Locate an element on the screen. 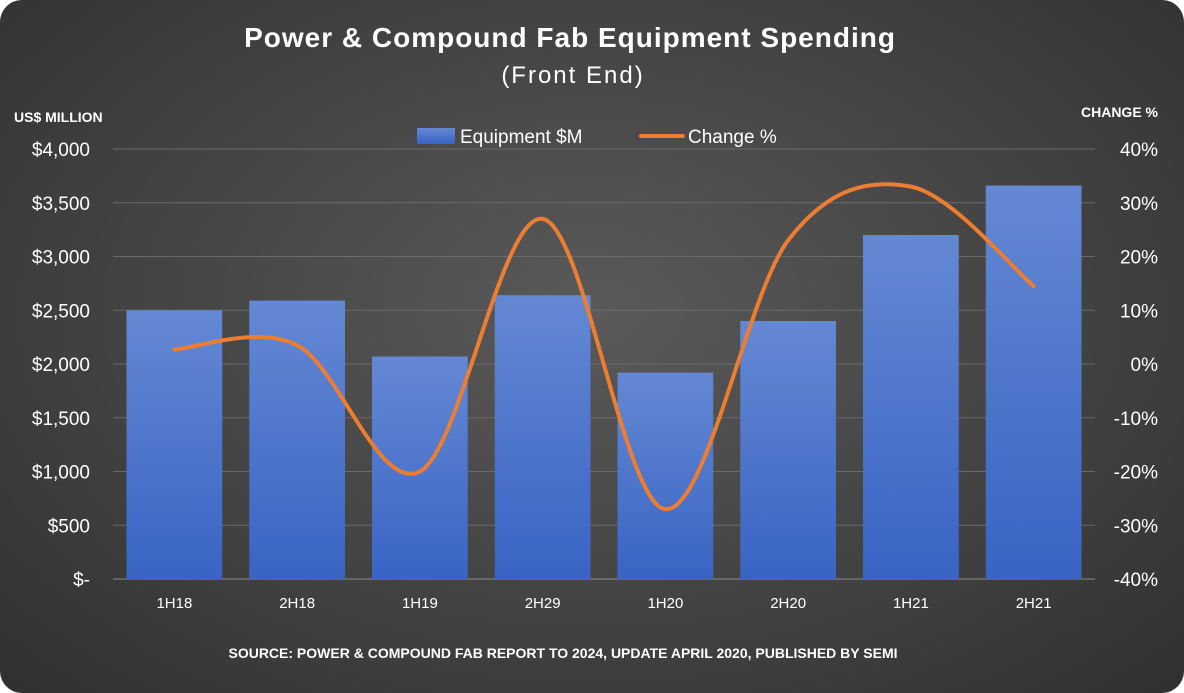  category-label: 2H21 is located at coordinates (1034, 603).